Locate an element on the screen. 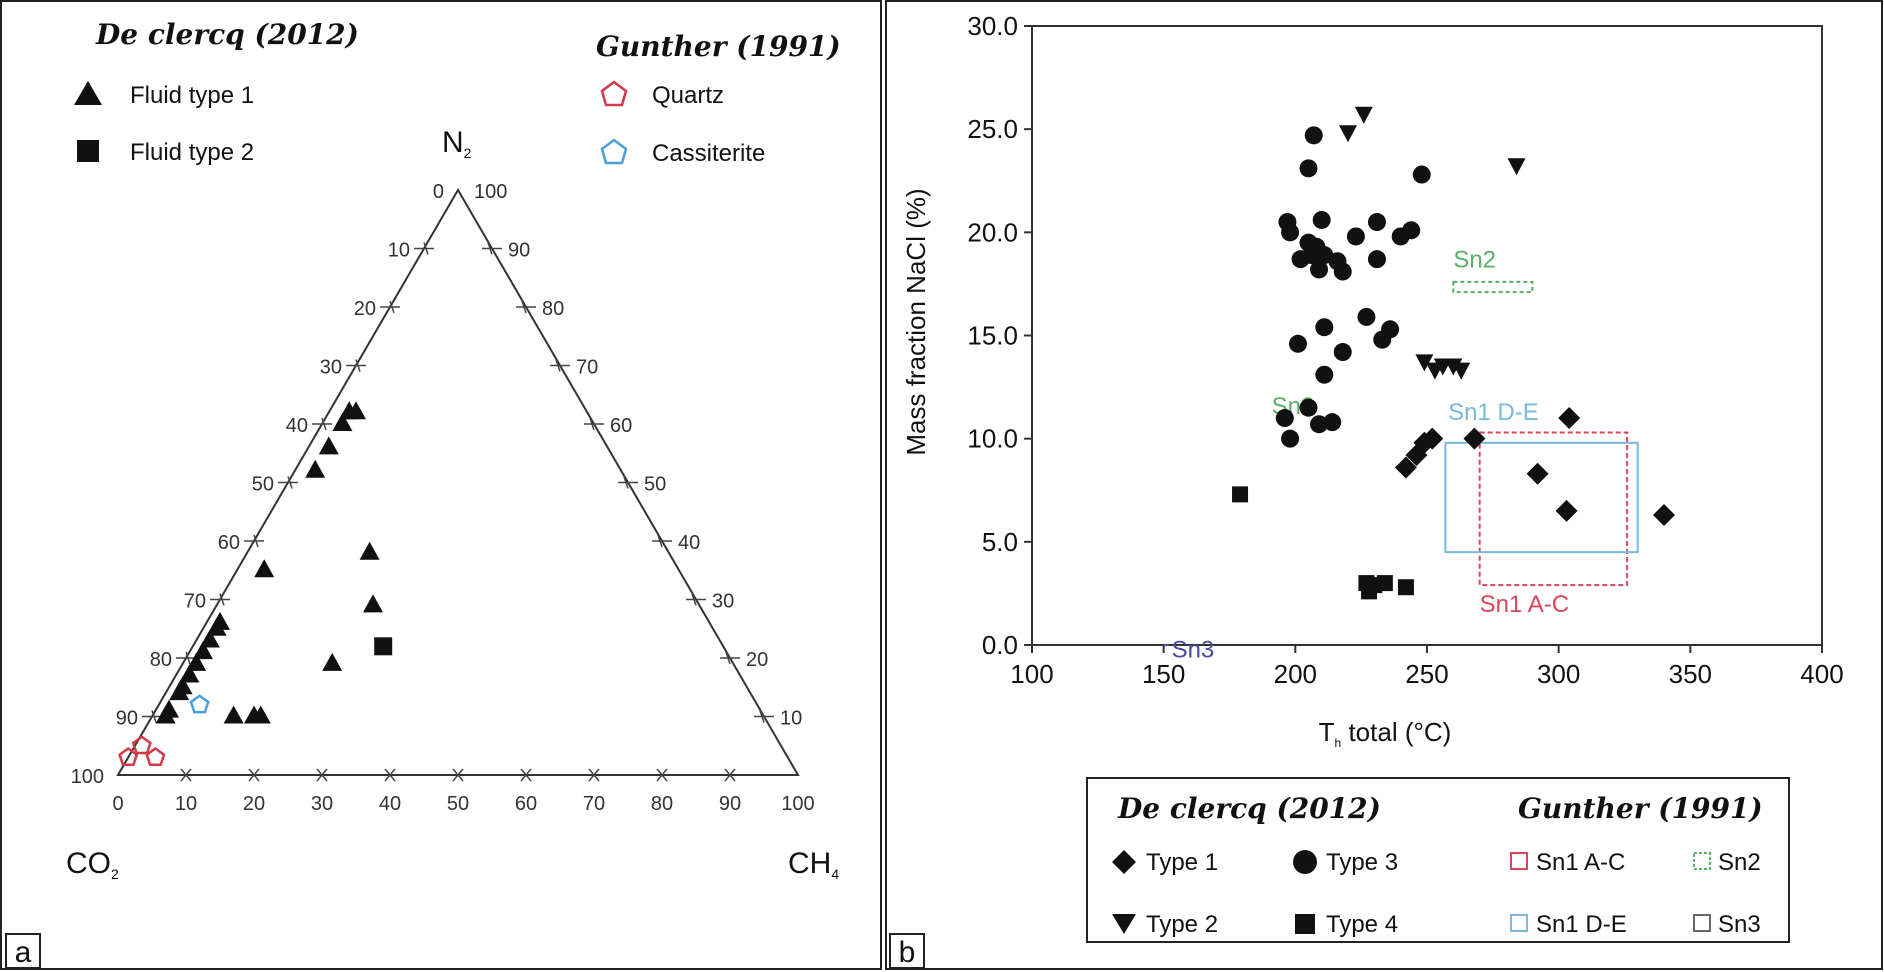  ternary-right-tick-label: 50 is located at coordinates (655, 485).